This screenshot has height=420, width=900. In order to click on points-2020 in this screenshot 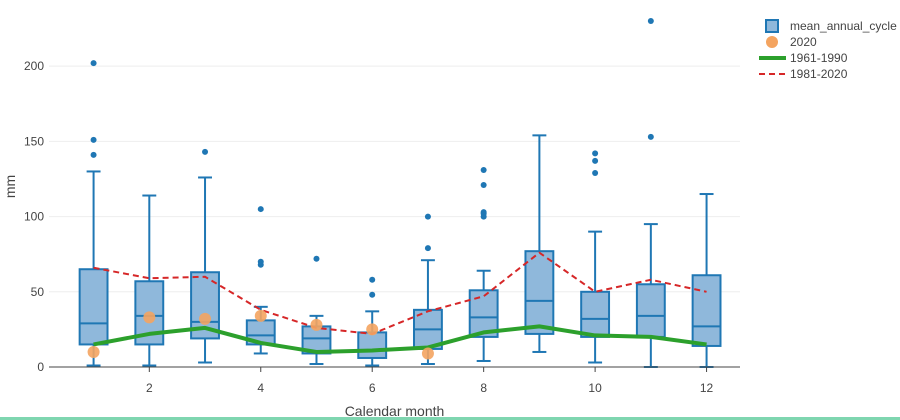, I will do `click(260, 334)`.